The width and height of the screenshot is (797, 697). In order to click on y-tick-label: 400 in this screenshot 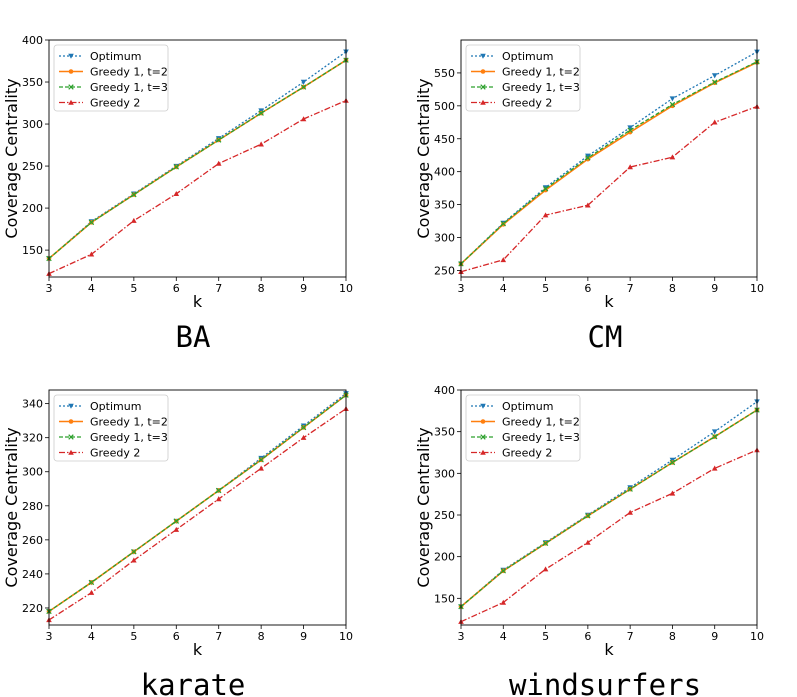, I will do `click(32, 40)`.